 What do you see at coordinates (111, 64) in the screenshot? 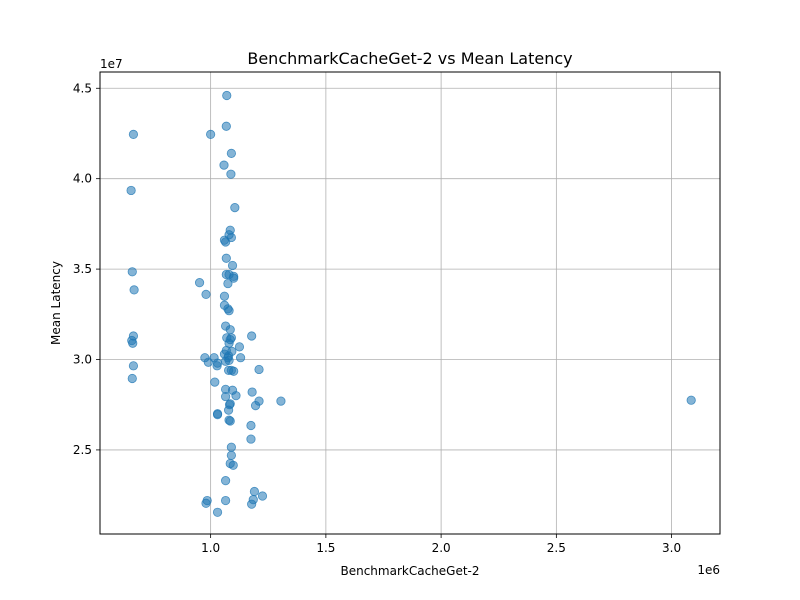
I see `y-axis-offset-label: 1e7` at bounding box center [111, 64].